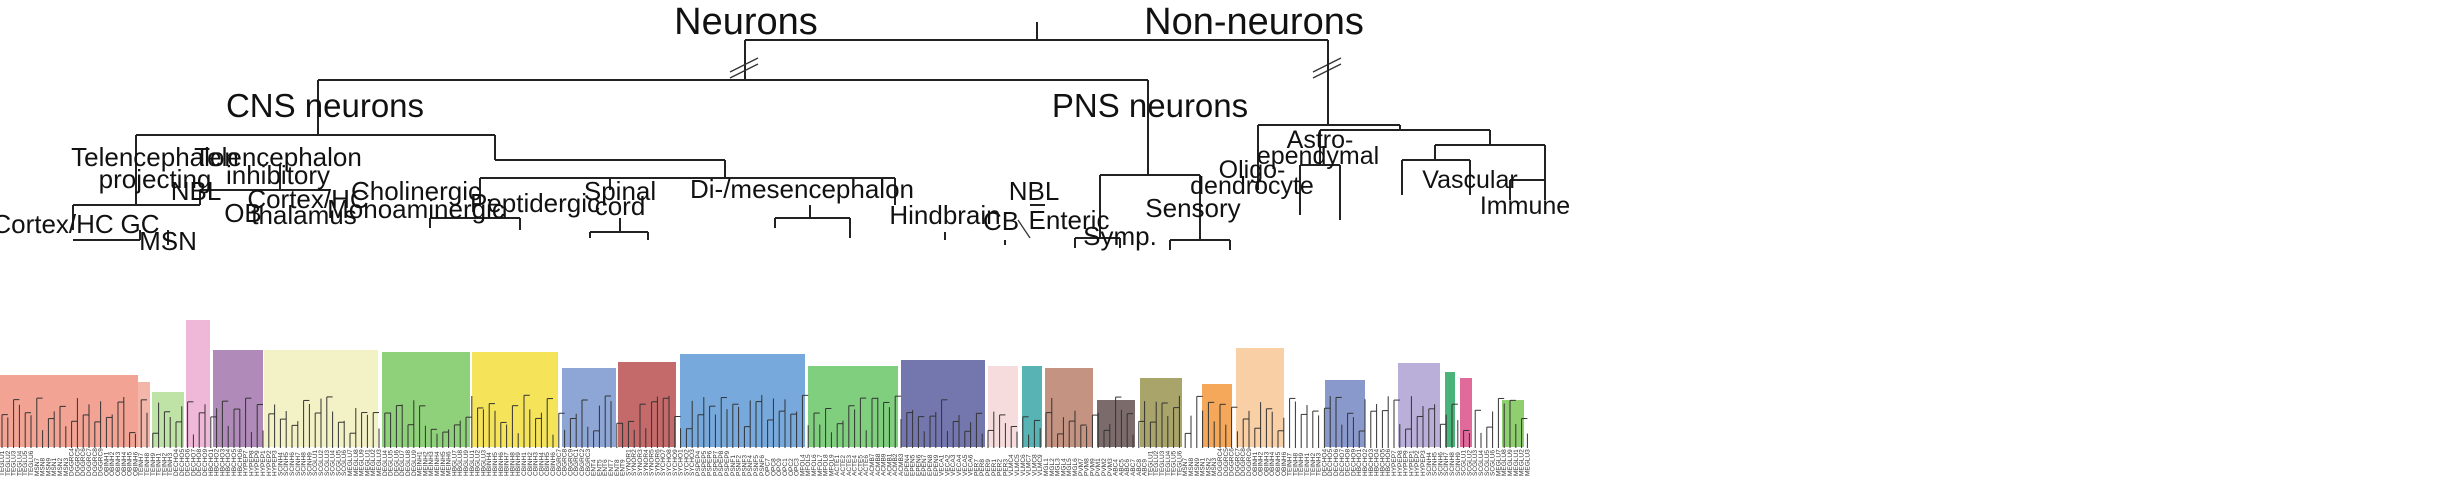 This screenshot has height=477, width=2441. I want to click on leaf-label: VECA6, so click(971, 465).